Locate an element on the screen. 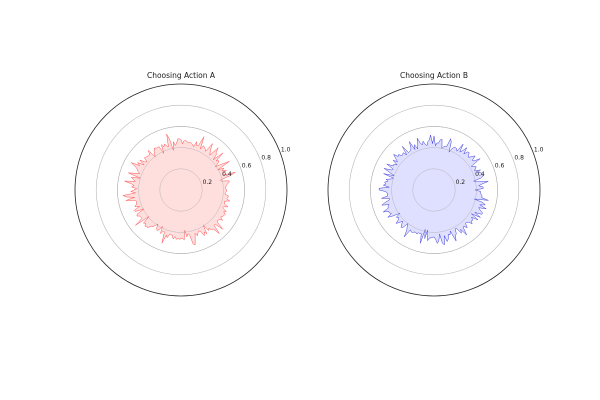  chart-title: Choosing Action A is located at coordinates (181, 75).